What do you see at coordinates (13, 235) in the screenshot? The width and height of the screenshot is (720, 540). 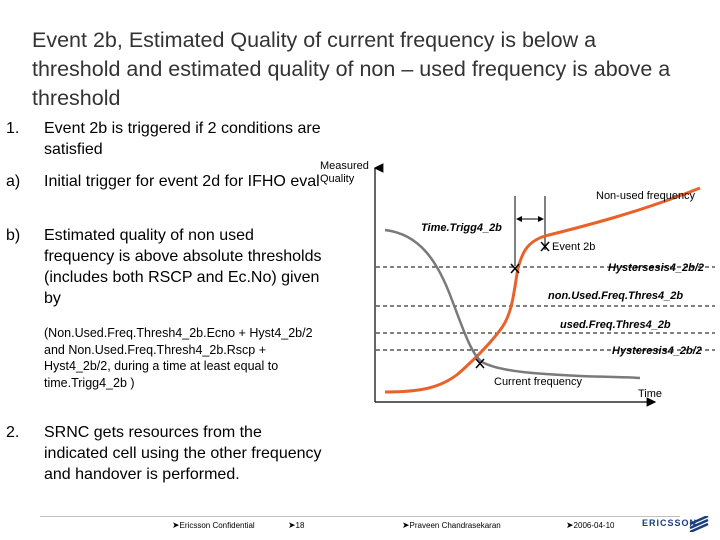 I see `list-item-number: b)` at bounding box center [13, 235].